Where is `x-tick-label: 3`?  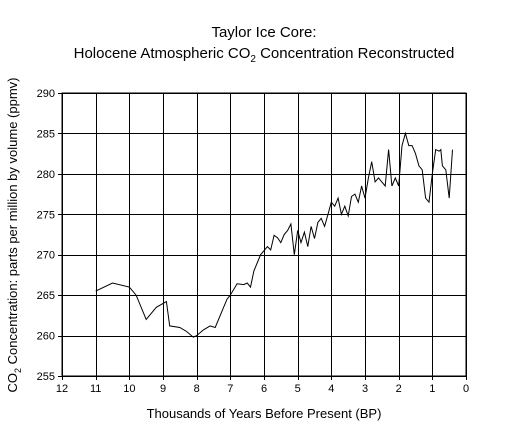 x-tick-label: 3 is located at coordinates (365, 389).